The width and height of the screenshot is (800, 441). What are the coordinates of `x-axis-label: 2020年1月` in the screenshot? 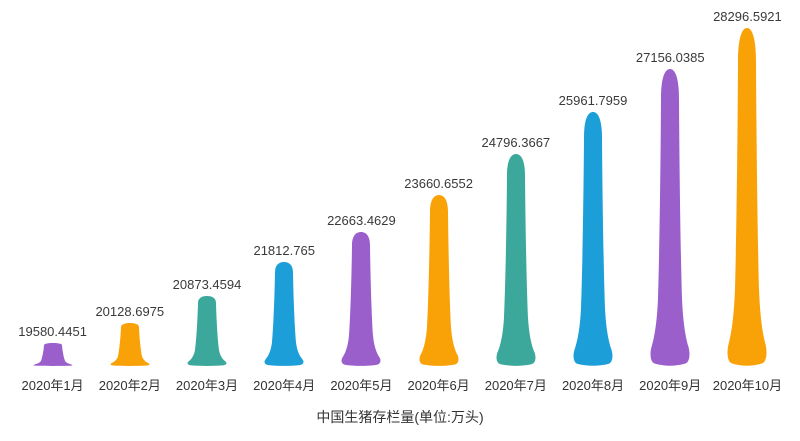 It's located at (52, 385).